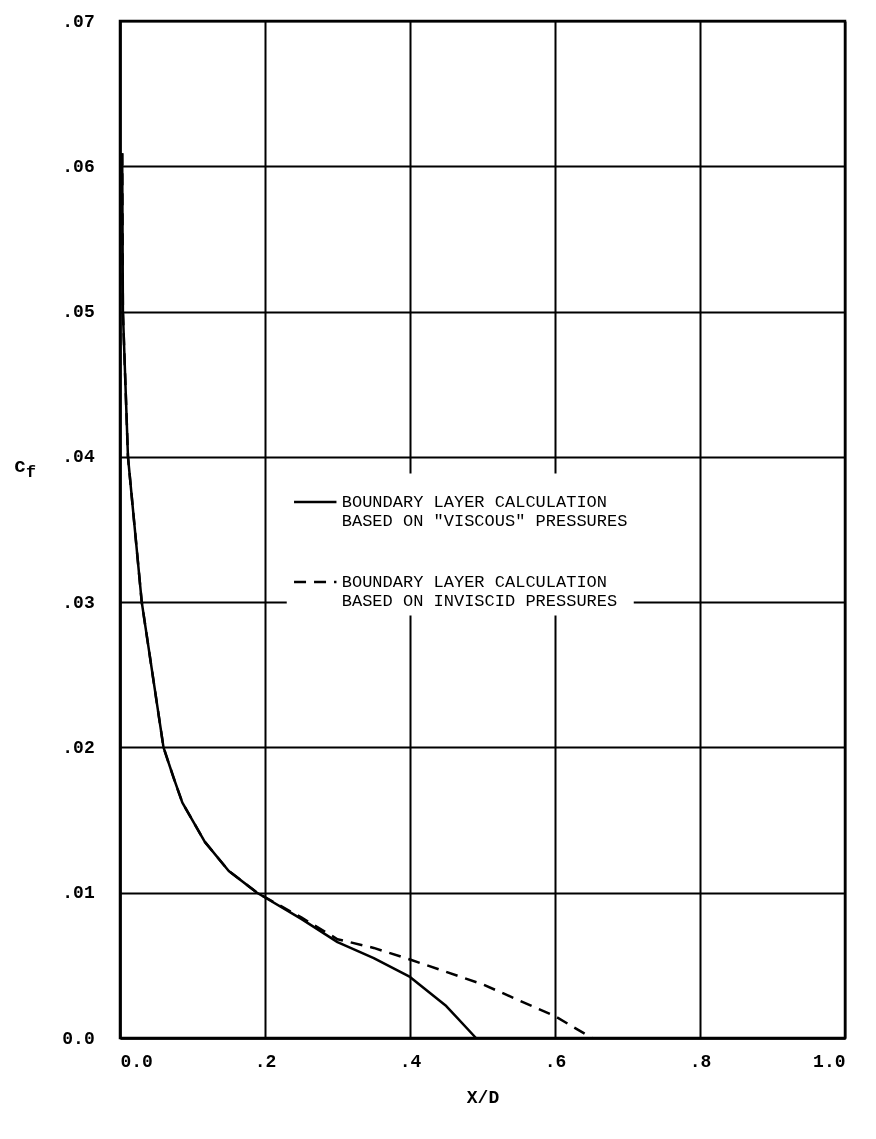 This screenshot has width=876, height=1139. What do you see at coordinates (78, 312) in the screenshot?
I see `y-tick-label: .05` at bounding box center [78, 312].